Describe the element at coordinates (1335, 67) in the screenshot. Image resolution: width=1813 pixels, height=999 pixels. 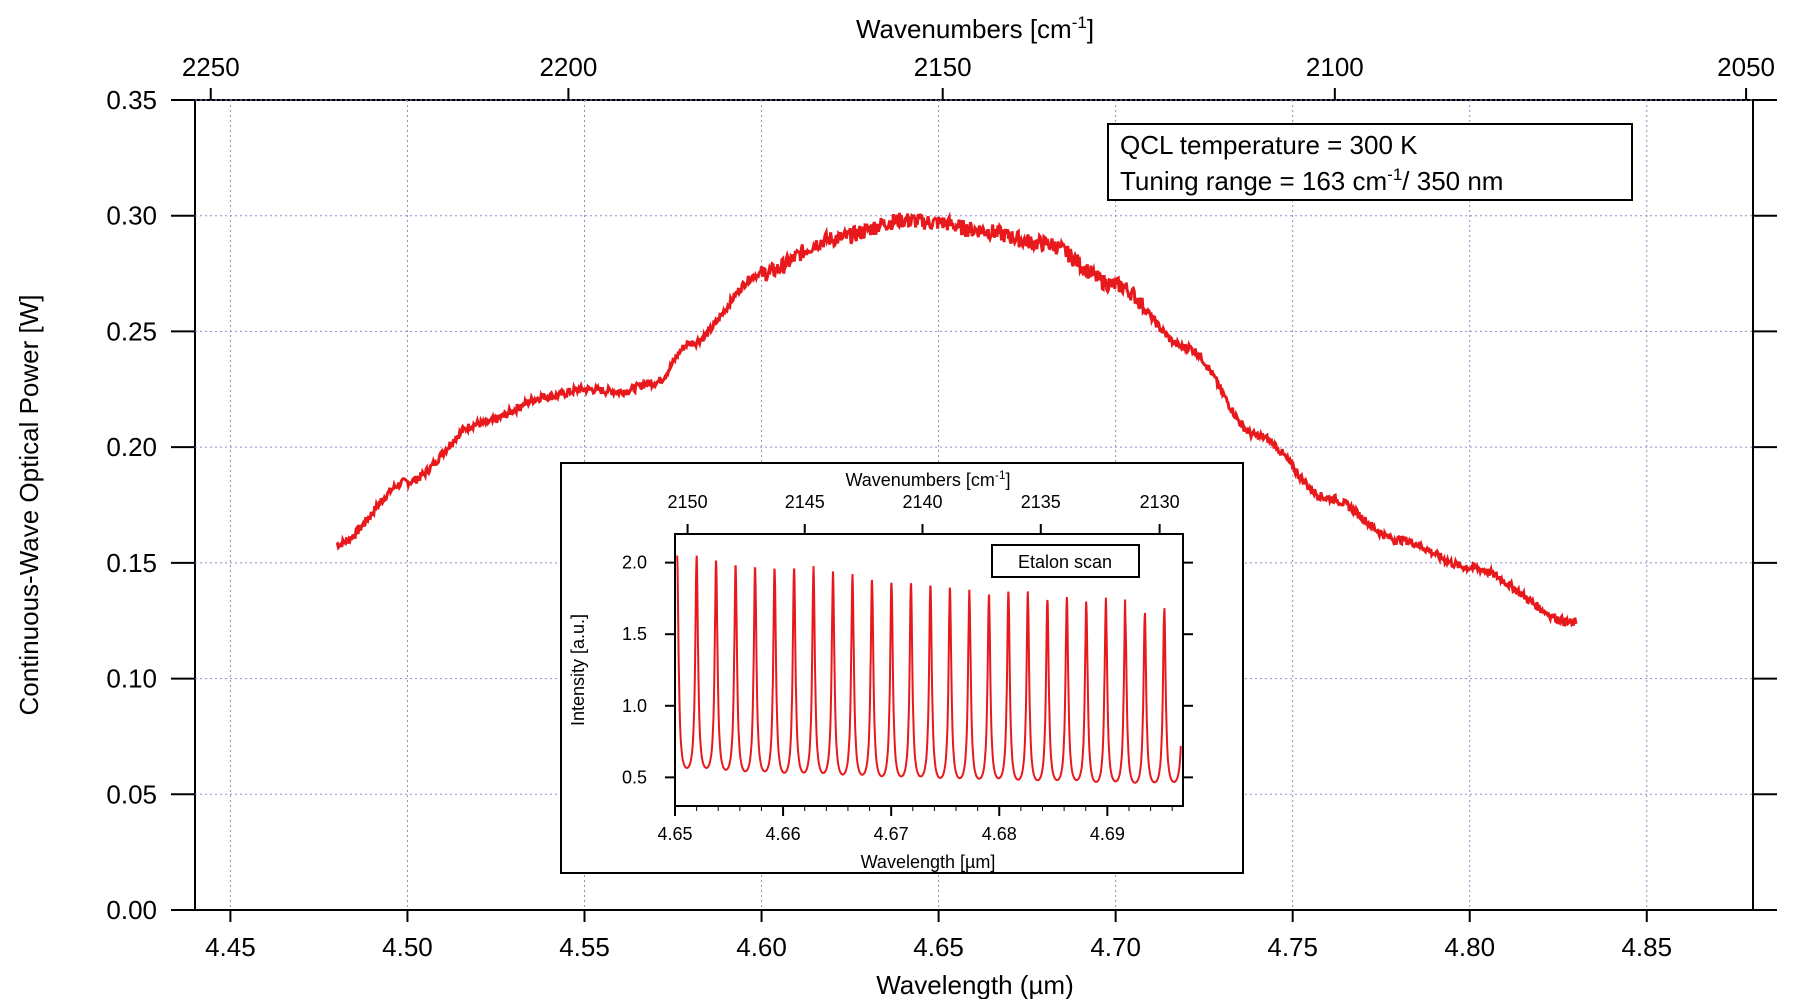
I see `main-top-tick-label: 2100` at that location.